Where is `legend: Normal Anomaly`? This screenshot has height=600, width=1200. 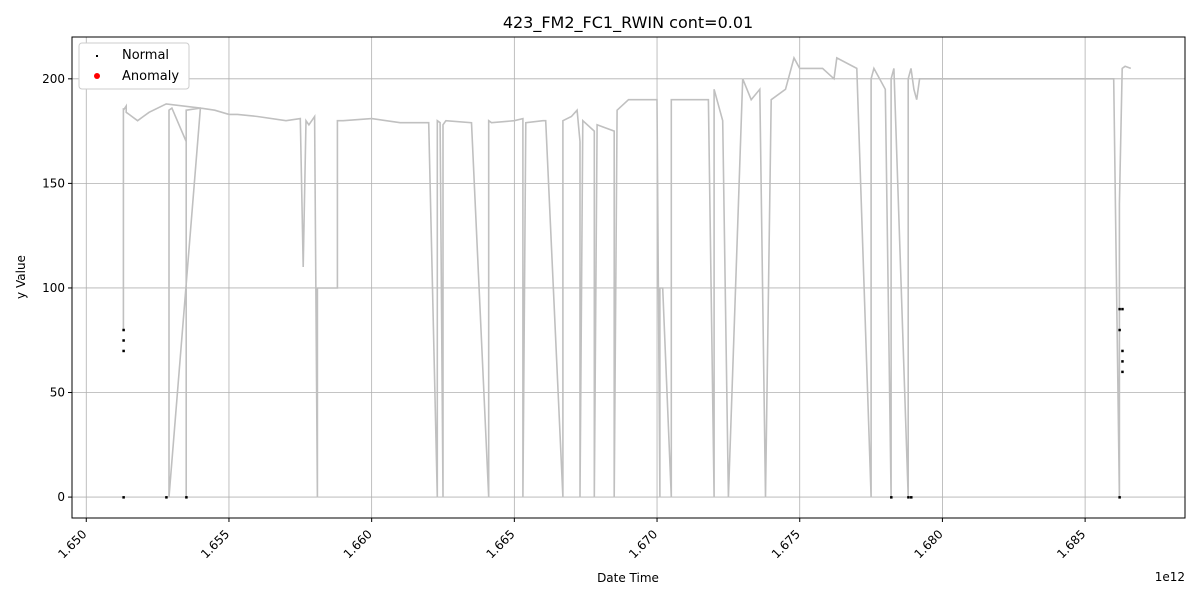 legend: Normal Anomaly is located at coordinates (134, 66).